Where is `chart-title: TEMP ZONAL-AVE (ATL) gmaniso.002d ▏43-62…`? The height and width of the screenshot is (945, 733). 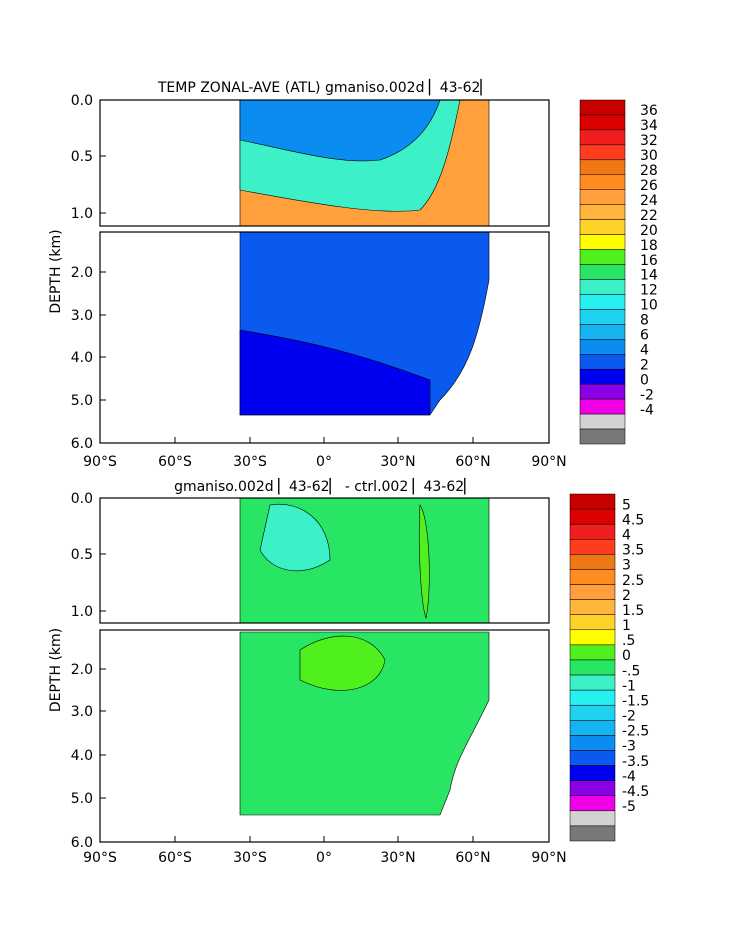 chart-title: TEMP ZONAL-AVE (ATL) gmaniso.002d ▏43-62… is located at coordinates (324, 87).